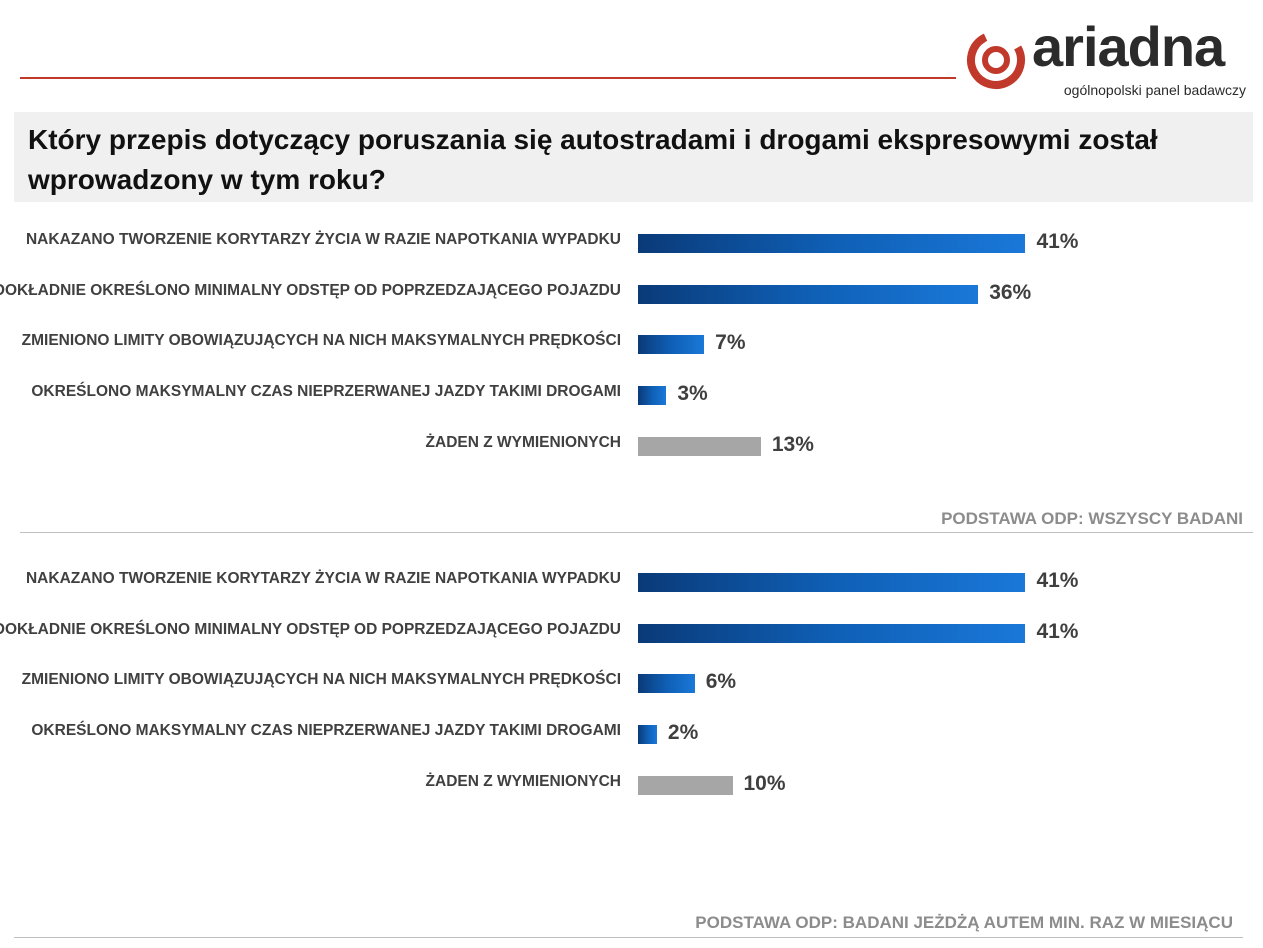  Describe the element at coordinates (1128, 46) in the screenshot. I see `logo-brand: ariadna` at that location.